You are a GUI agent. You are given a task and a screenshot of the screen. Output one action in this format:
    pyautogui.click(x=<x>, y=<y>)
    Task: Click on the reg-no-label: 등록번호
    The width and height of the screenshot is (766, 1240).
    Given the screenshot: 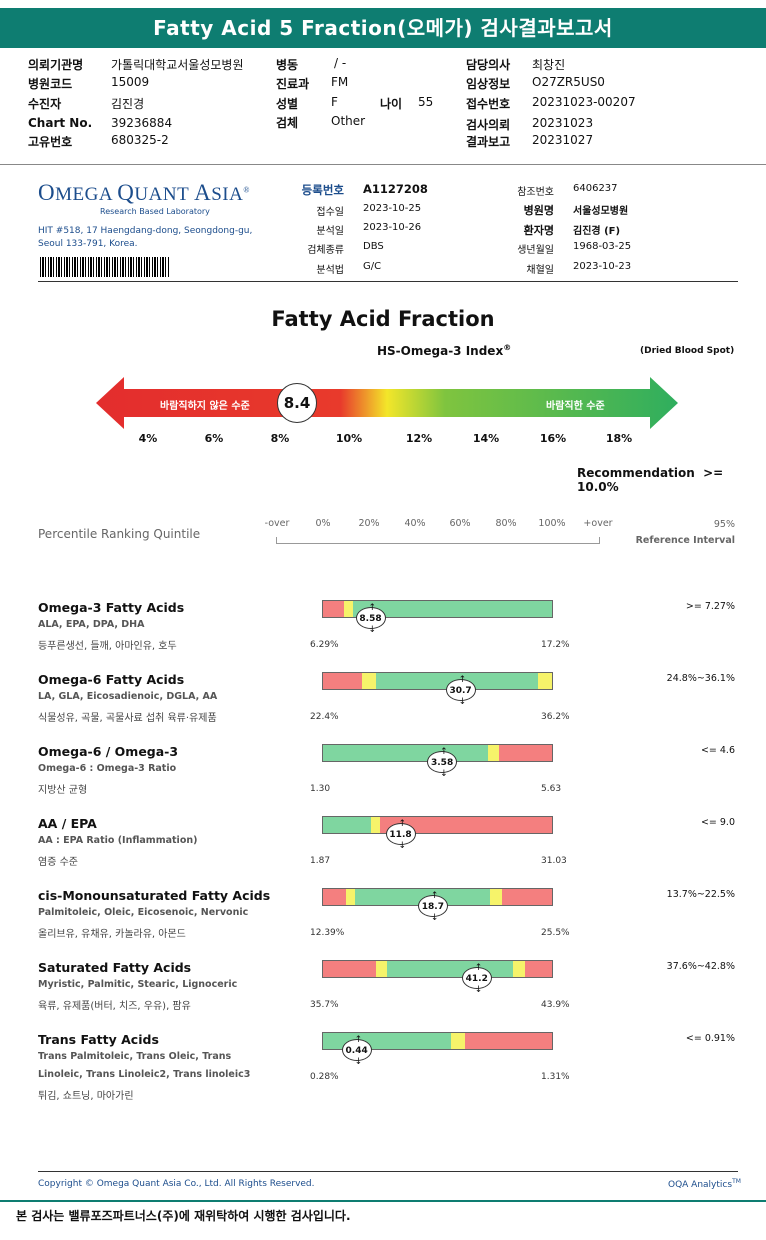 What is the action you would take?
    pyautogui.click(x=322, y=190)
    